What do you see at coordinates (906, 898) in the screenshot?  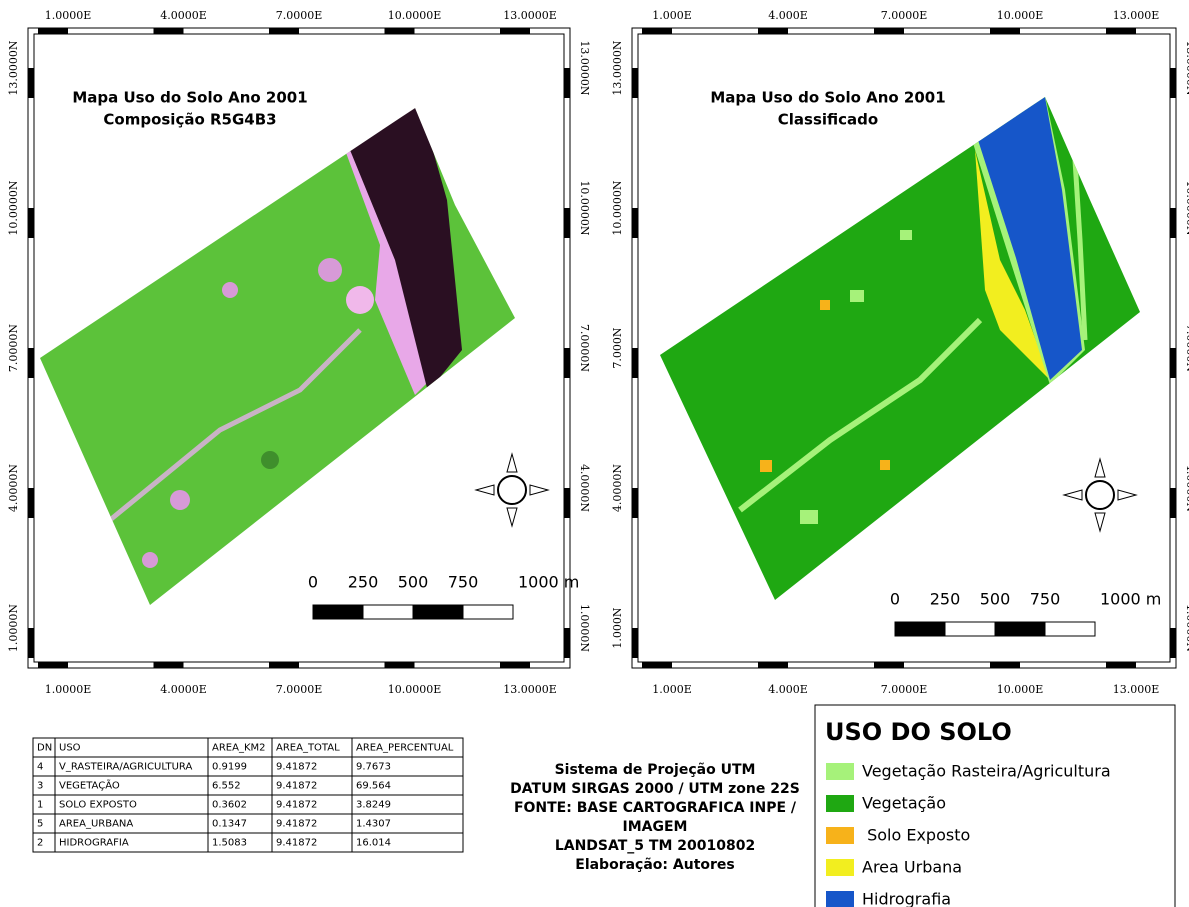 I see `legend-label: Hidrografia` at bounding box center [906, 898].